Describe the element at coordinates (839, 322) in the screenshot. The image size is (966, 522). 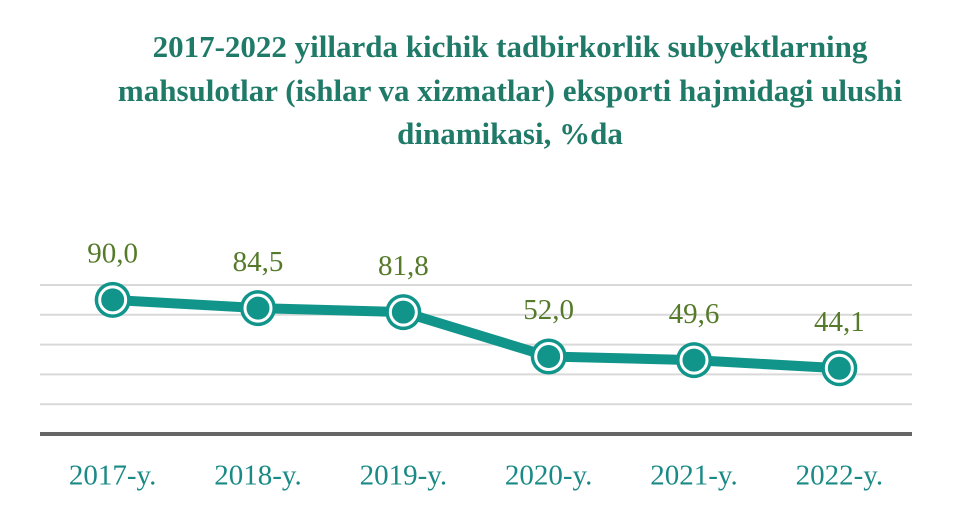
I see `value-label: 44,1` at that location.